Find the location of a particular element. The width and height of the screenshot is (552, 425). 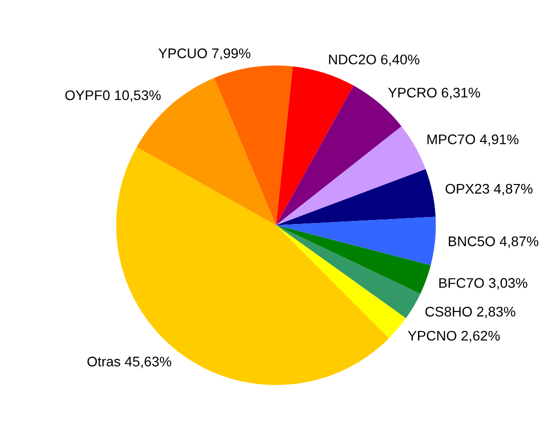

slice-label: BFC7O 3,03% is located at coordinates (483, 284).